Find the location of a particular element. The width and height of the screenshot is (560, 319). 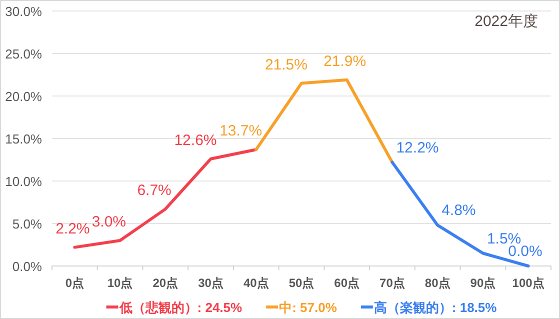

chart-title: 2022年度 is located at coordinates (506, 21).